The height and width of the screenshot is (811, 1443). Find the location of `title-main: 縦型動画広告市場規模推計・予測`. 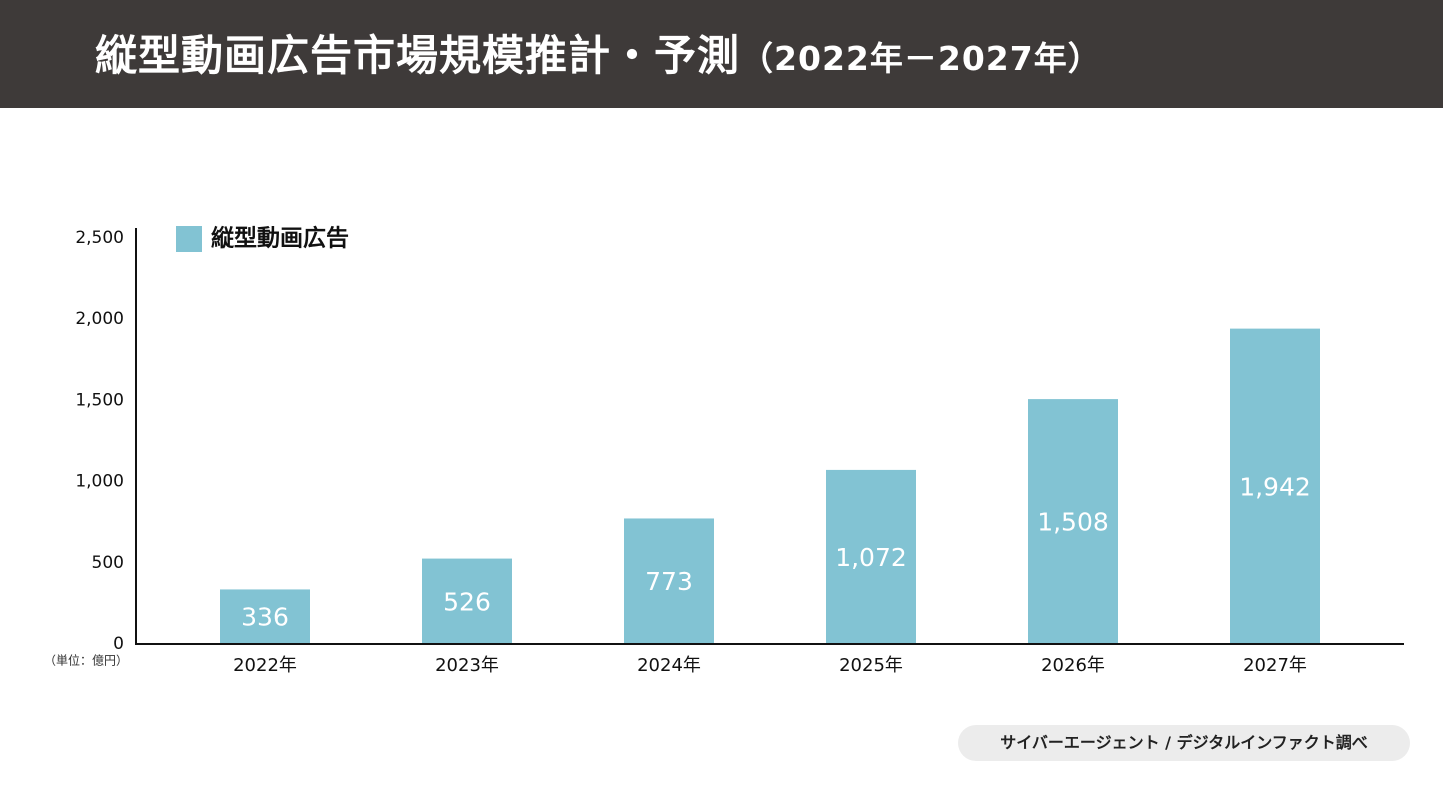

title-main: 縦型動画広告市場規模推計・予測 is located at coordinates (418, 55).